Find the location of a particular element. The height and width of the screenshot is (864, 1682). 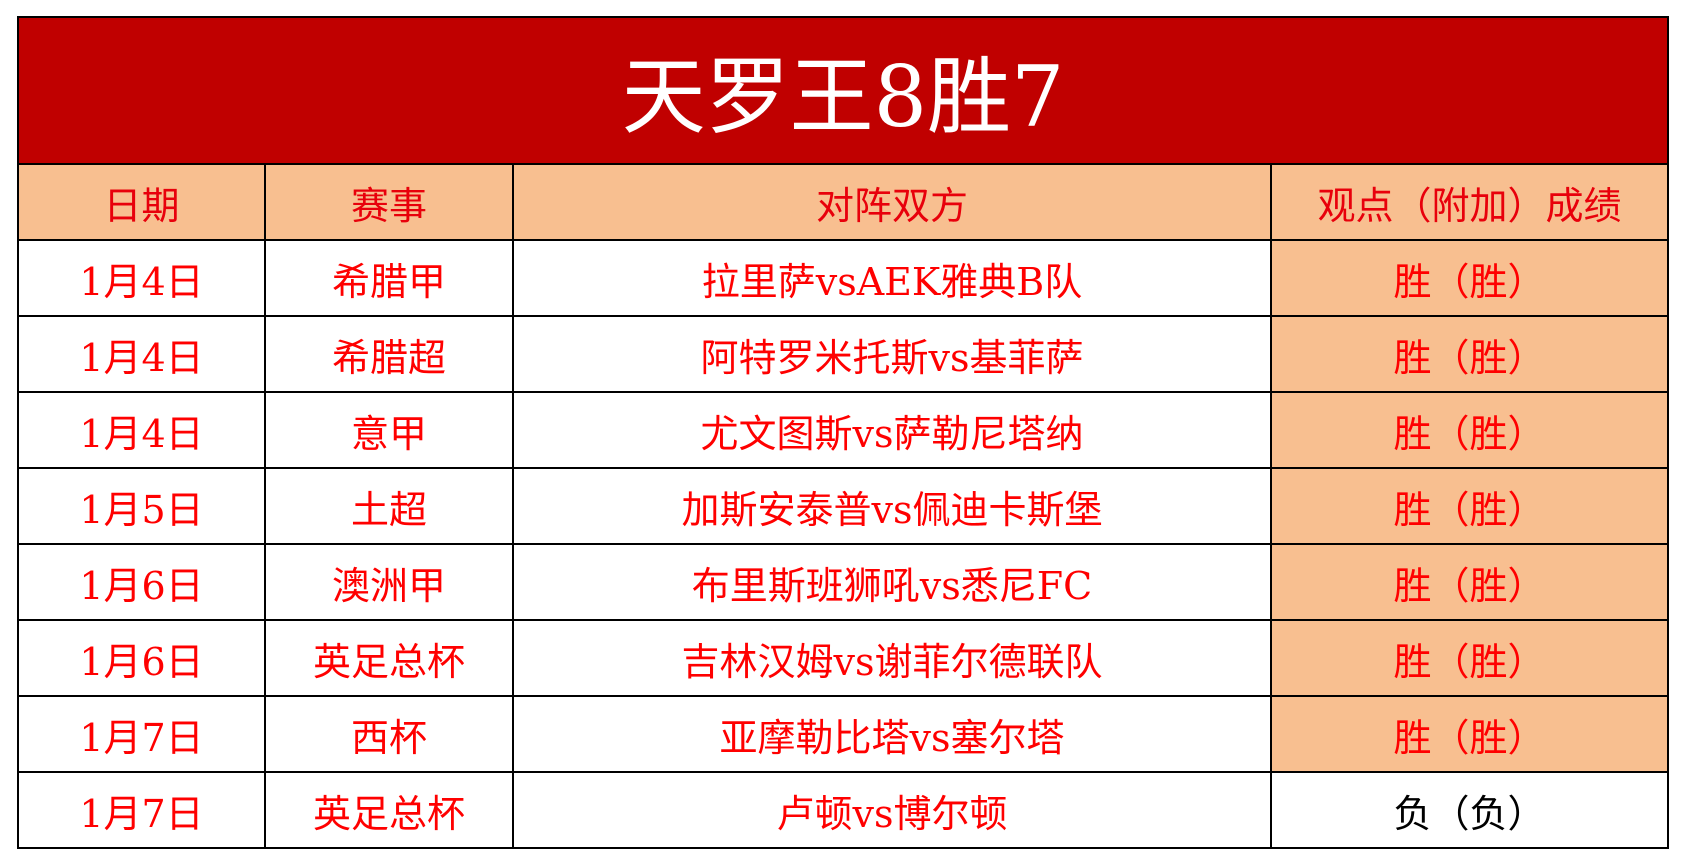

table-row: 1月7日 西杯 亚摩勒比塔vs塞尔塔 胜（胜） is located at coordinates (843, 734).